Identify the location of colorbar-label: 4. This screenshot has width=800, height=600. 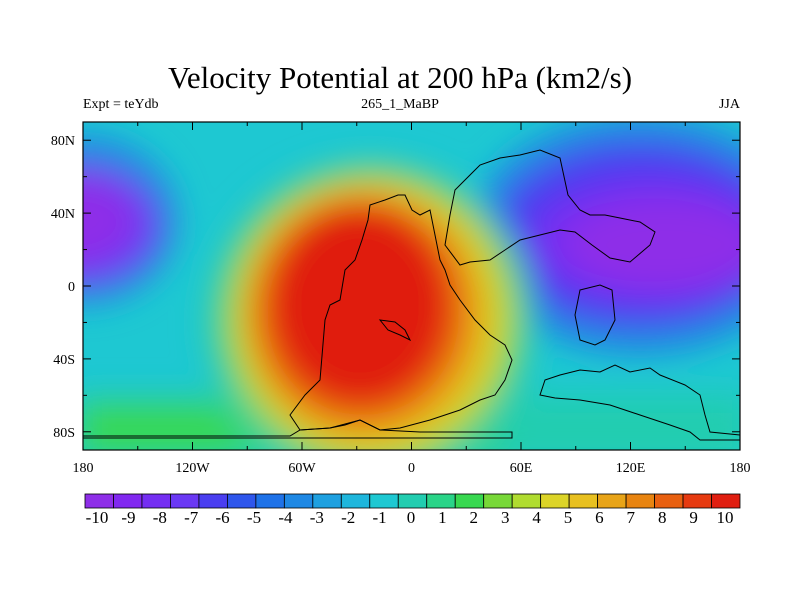
(536, 517).